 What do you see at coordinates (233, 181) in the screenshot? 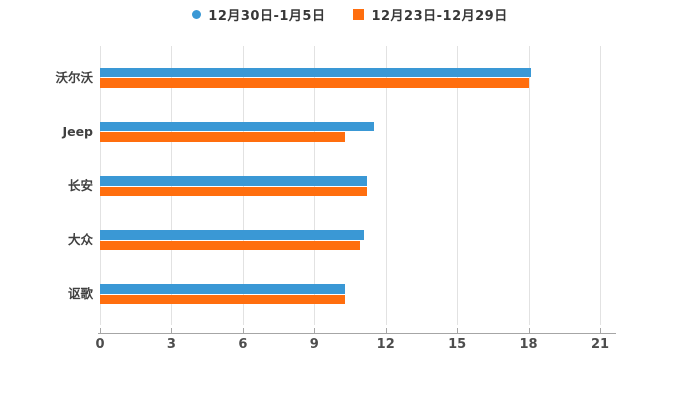
I see `bar-series1-changan` at bounding box center [233, 181].